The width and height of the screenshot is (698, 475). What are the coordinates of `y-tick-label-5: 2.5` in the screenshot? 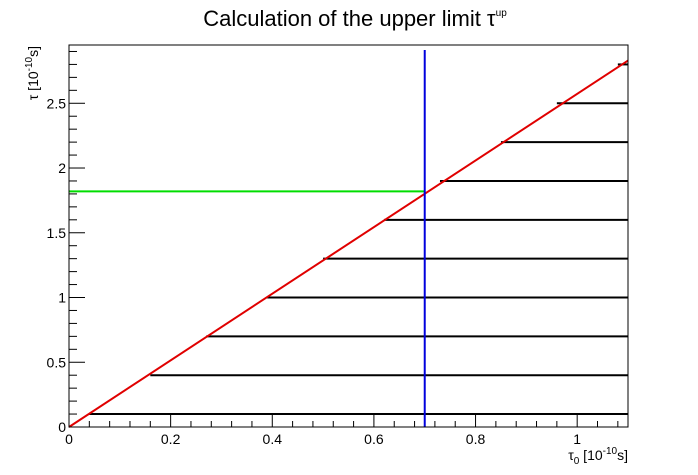 It's located at (57, 103).